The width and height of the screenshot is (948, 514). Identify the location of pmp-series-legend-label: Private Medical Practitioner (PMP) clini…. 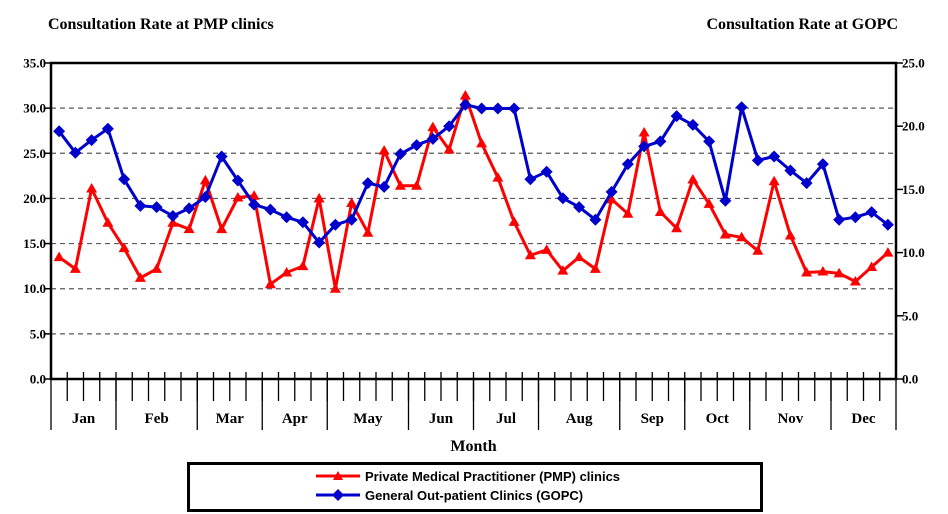
(493, 476).